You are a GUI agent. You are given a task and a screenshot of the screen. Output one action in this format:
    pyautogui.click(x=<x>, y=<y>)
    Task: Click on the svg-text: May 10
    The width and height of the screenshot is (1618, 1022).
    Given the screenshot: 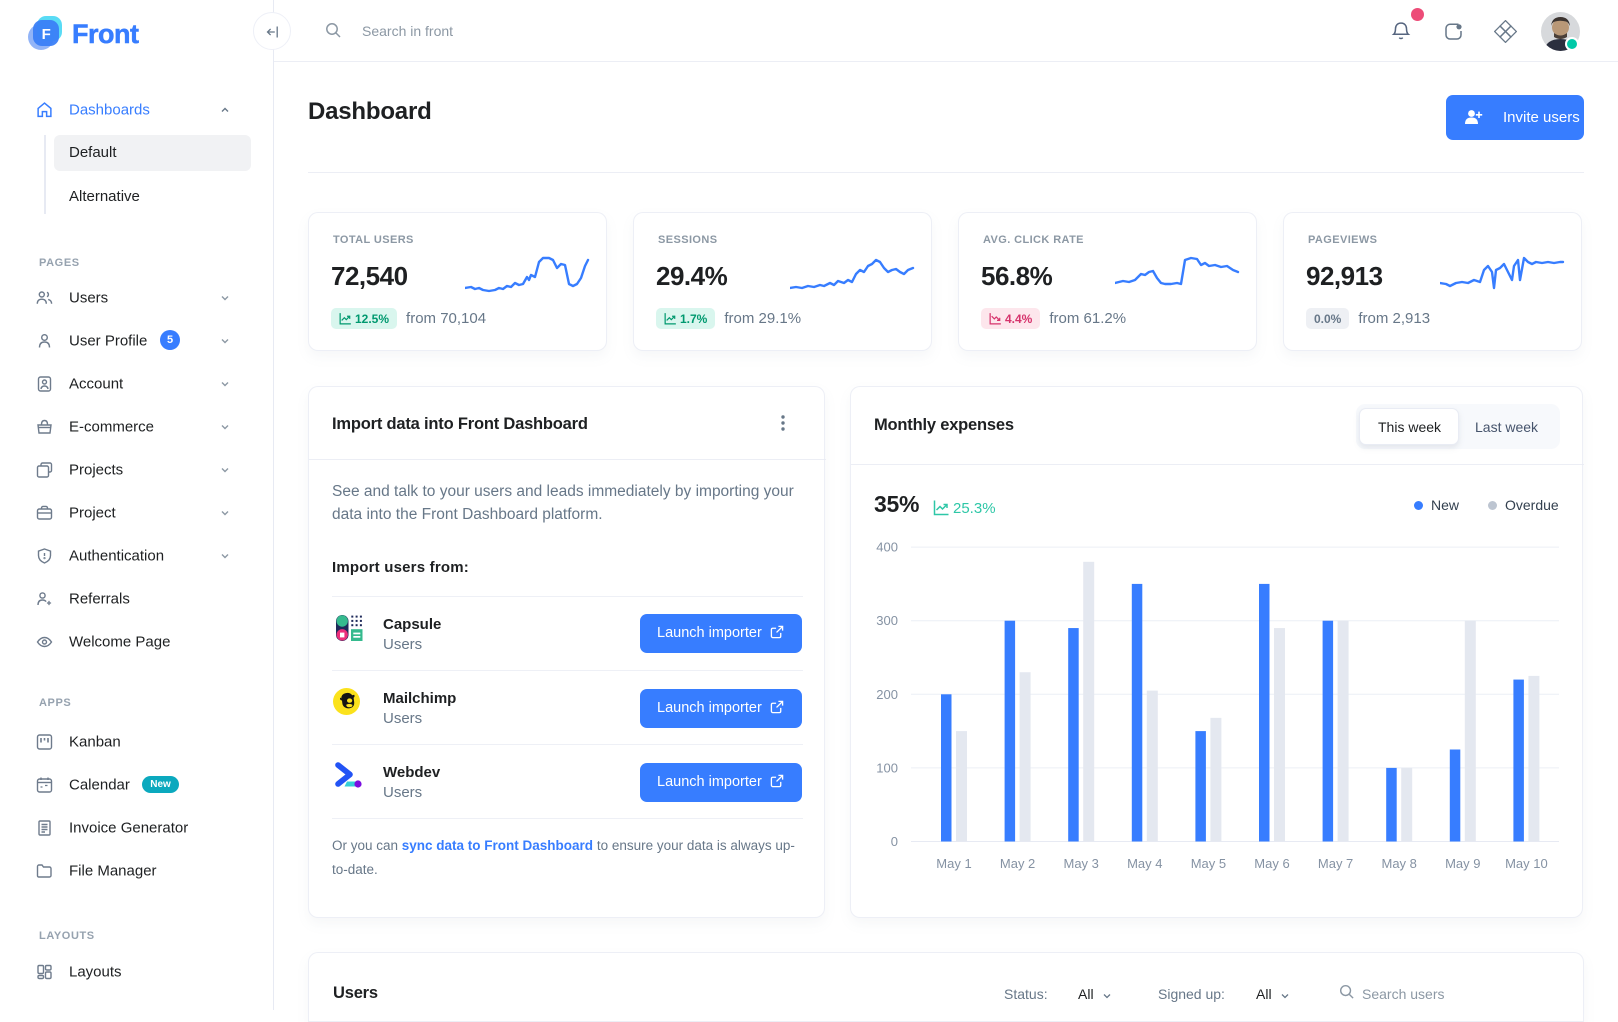 What is the action you would take?
    pyautogui.click(x=1526, y=863)
    